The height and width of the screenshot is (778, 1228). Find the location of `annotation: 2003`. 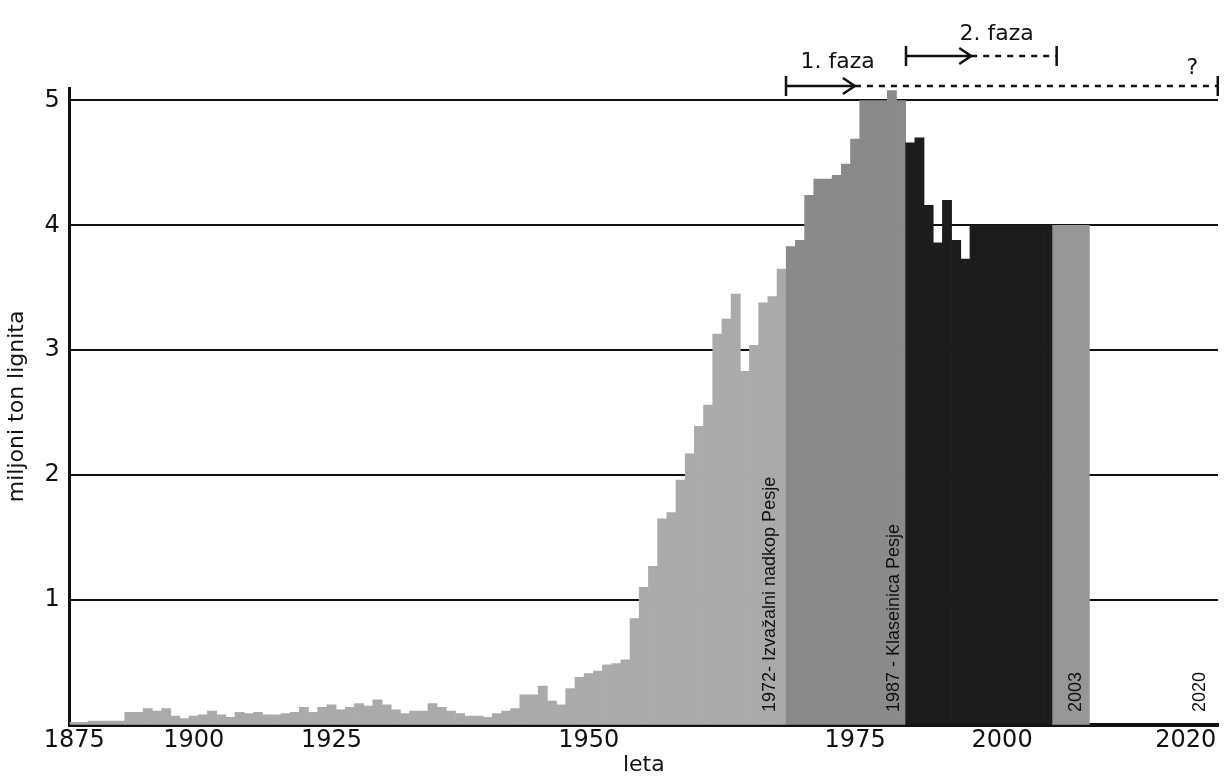

annotation: 2003 is located at coordinates (1075, 691).